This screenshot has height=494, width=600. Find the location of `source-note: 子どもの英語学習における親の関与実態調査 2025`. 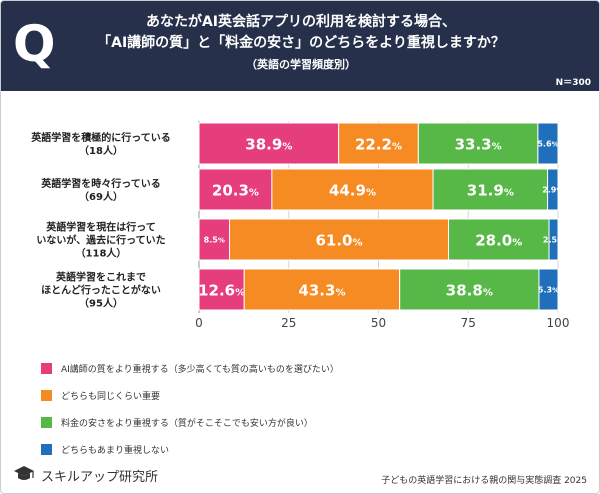

source-note: 子どもの英語学習における親の関与実態調査 2025 is located at coordinates (484, 481).